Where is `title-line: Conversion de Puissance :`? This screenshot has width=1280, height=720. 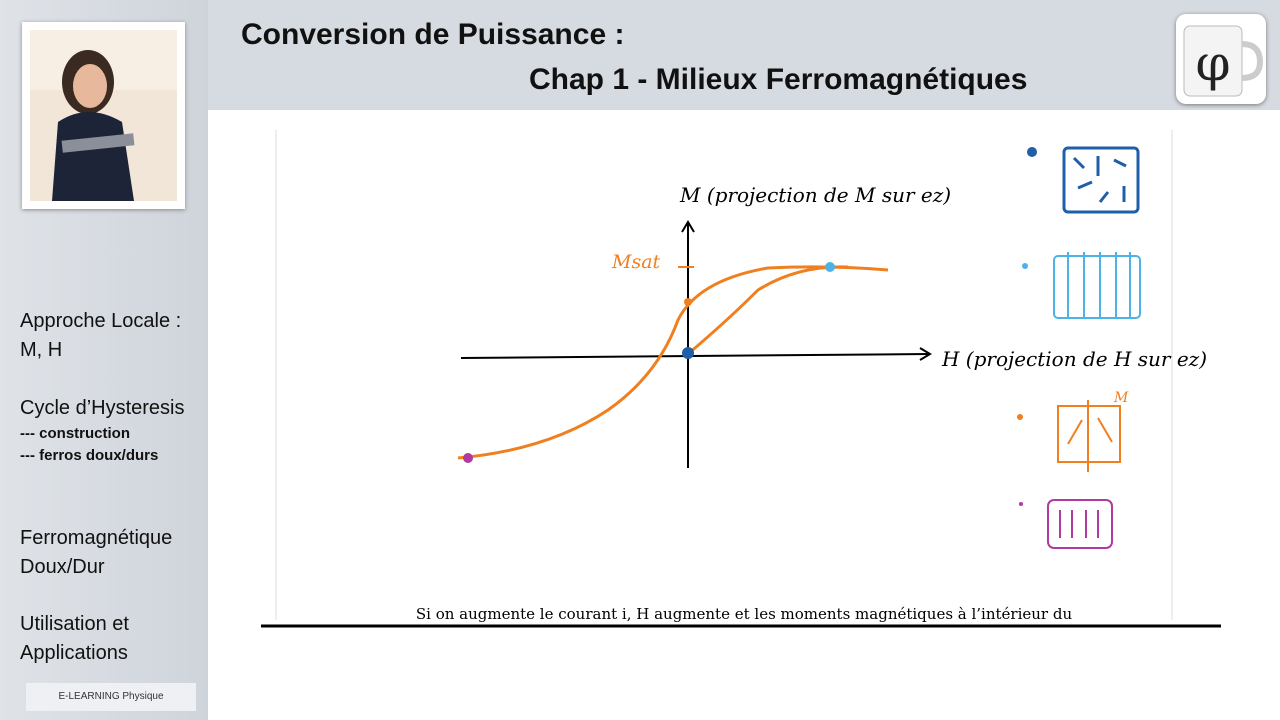
title-line: Conversion de Puissance : is located at coordinates (433, 34).